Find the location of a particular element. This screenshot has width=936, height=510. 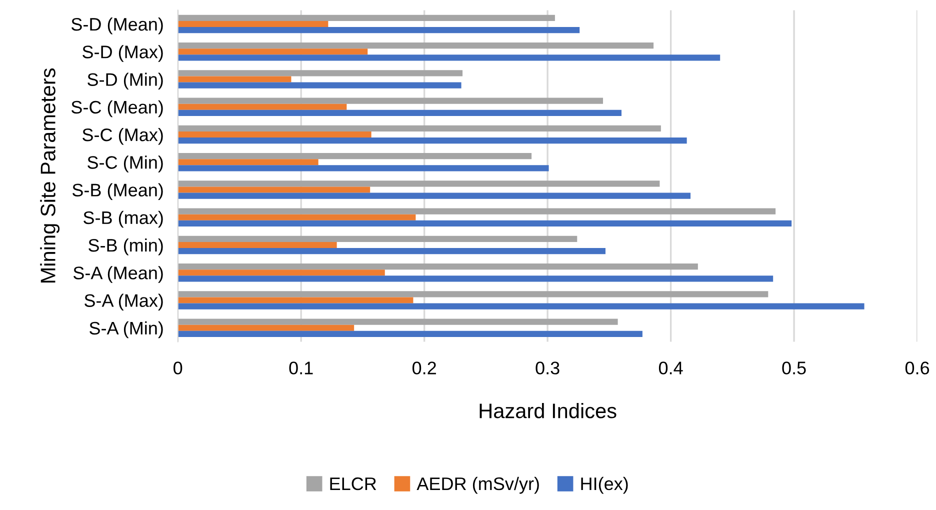

x-tick-label: 0 is located at coordinates (178, 368).